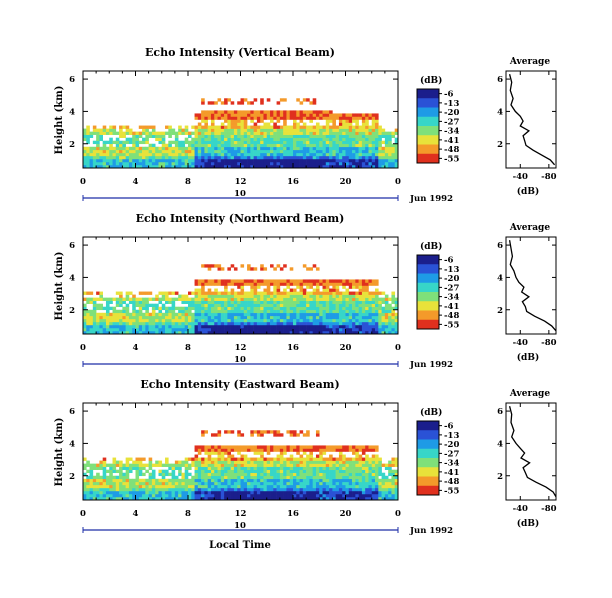  Describe the element at coordinates (188, 348) in the screenshot. I see `x-tick-label: 8` at that location.